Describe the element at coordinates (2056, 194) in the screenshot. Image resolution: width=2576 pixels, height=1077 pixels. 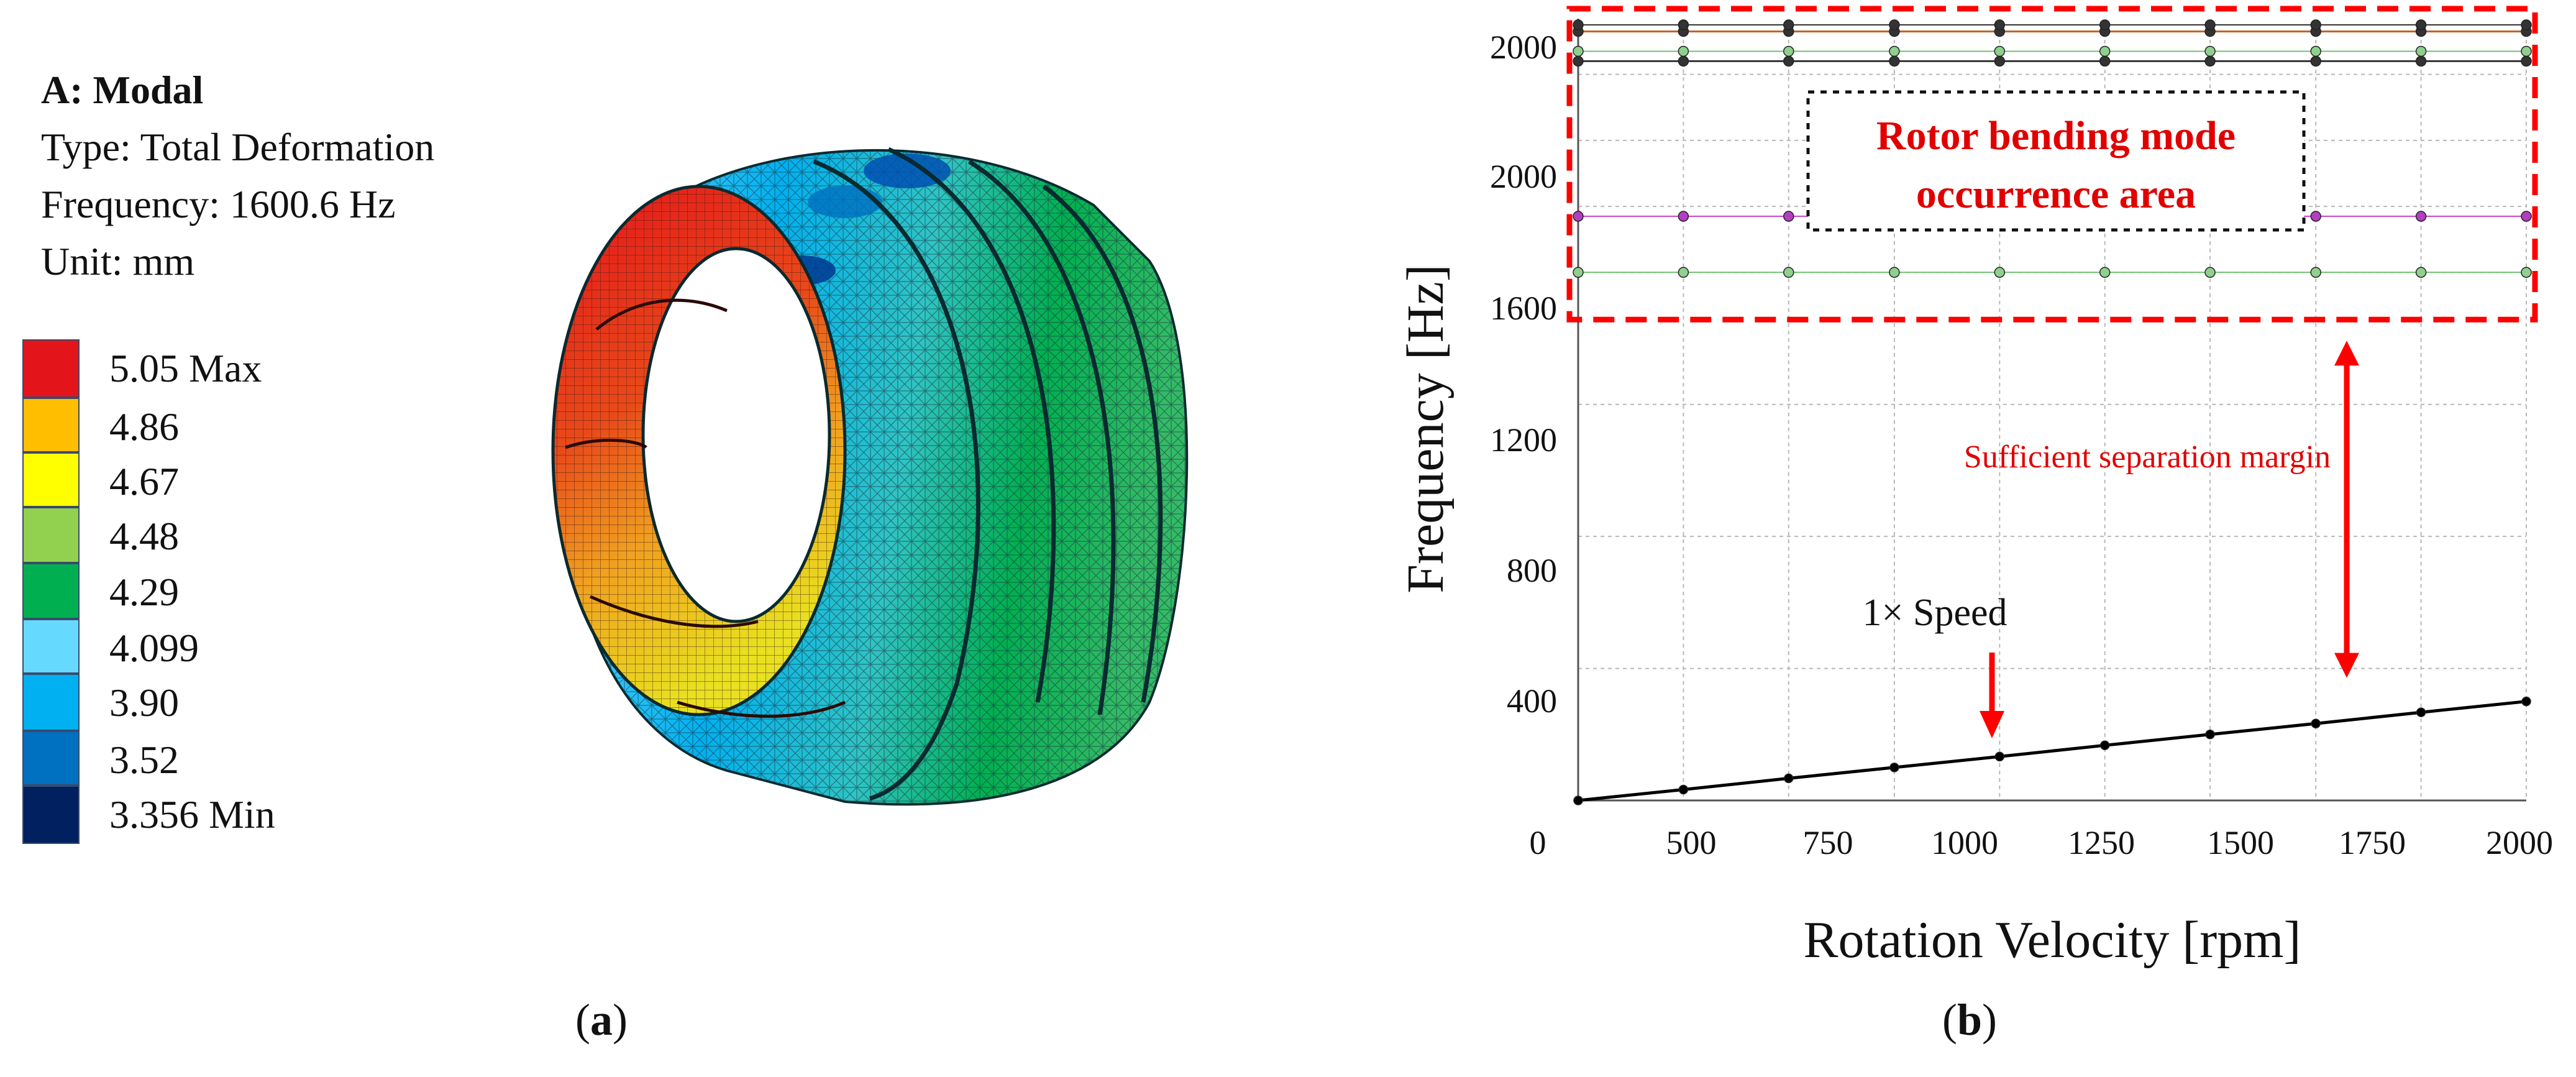
I see `region-title-line2: occurrence area` at that location.